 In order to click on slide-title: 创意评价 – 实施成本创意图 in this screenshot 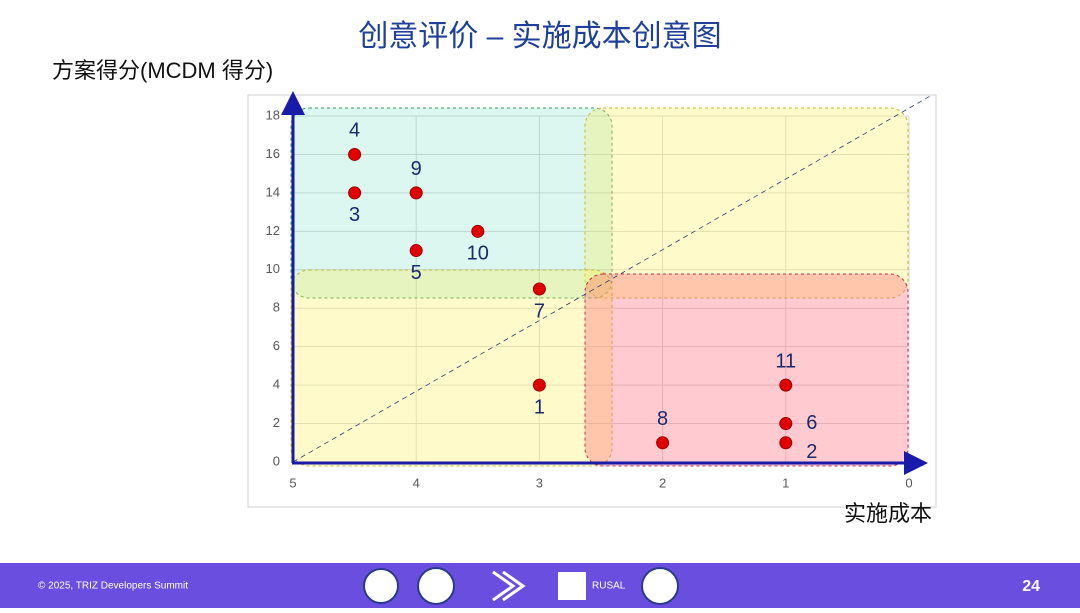, I will do `click(539, 36)`.